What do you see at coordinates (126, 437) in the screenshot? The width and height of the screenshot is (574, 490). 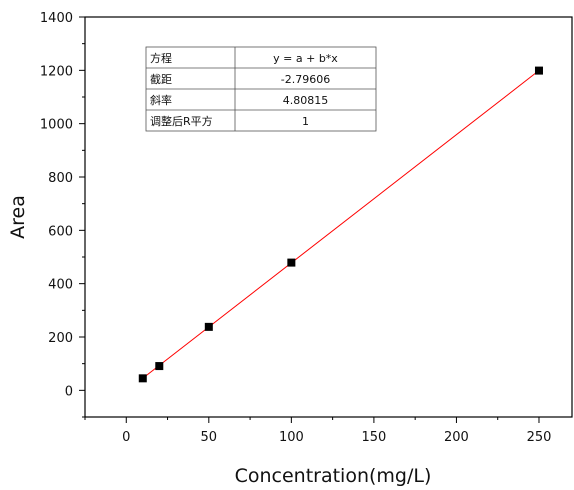 I see `x-tick-label: 0` at bounding box center [126, 437].